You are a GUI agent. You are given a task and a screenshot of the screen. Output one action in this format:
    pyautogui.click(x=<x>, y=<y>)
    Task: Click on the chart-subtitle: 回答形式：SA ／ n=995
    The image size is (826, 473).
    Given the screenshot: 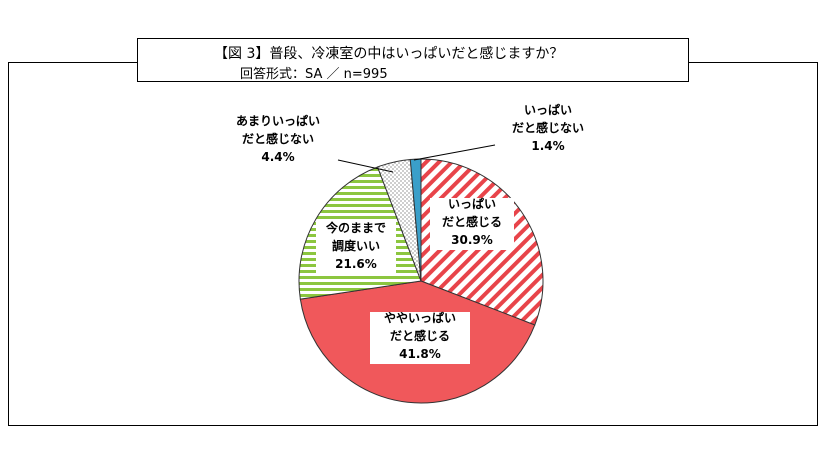 What is the action you would take?
    pyautogui.click(x=314, y=74)
    